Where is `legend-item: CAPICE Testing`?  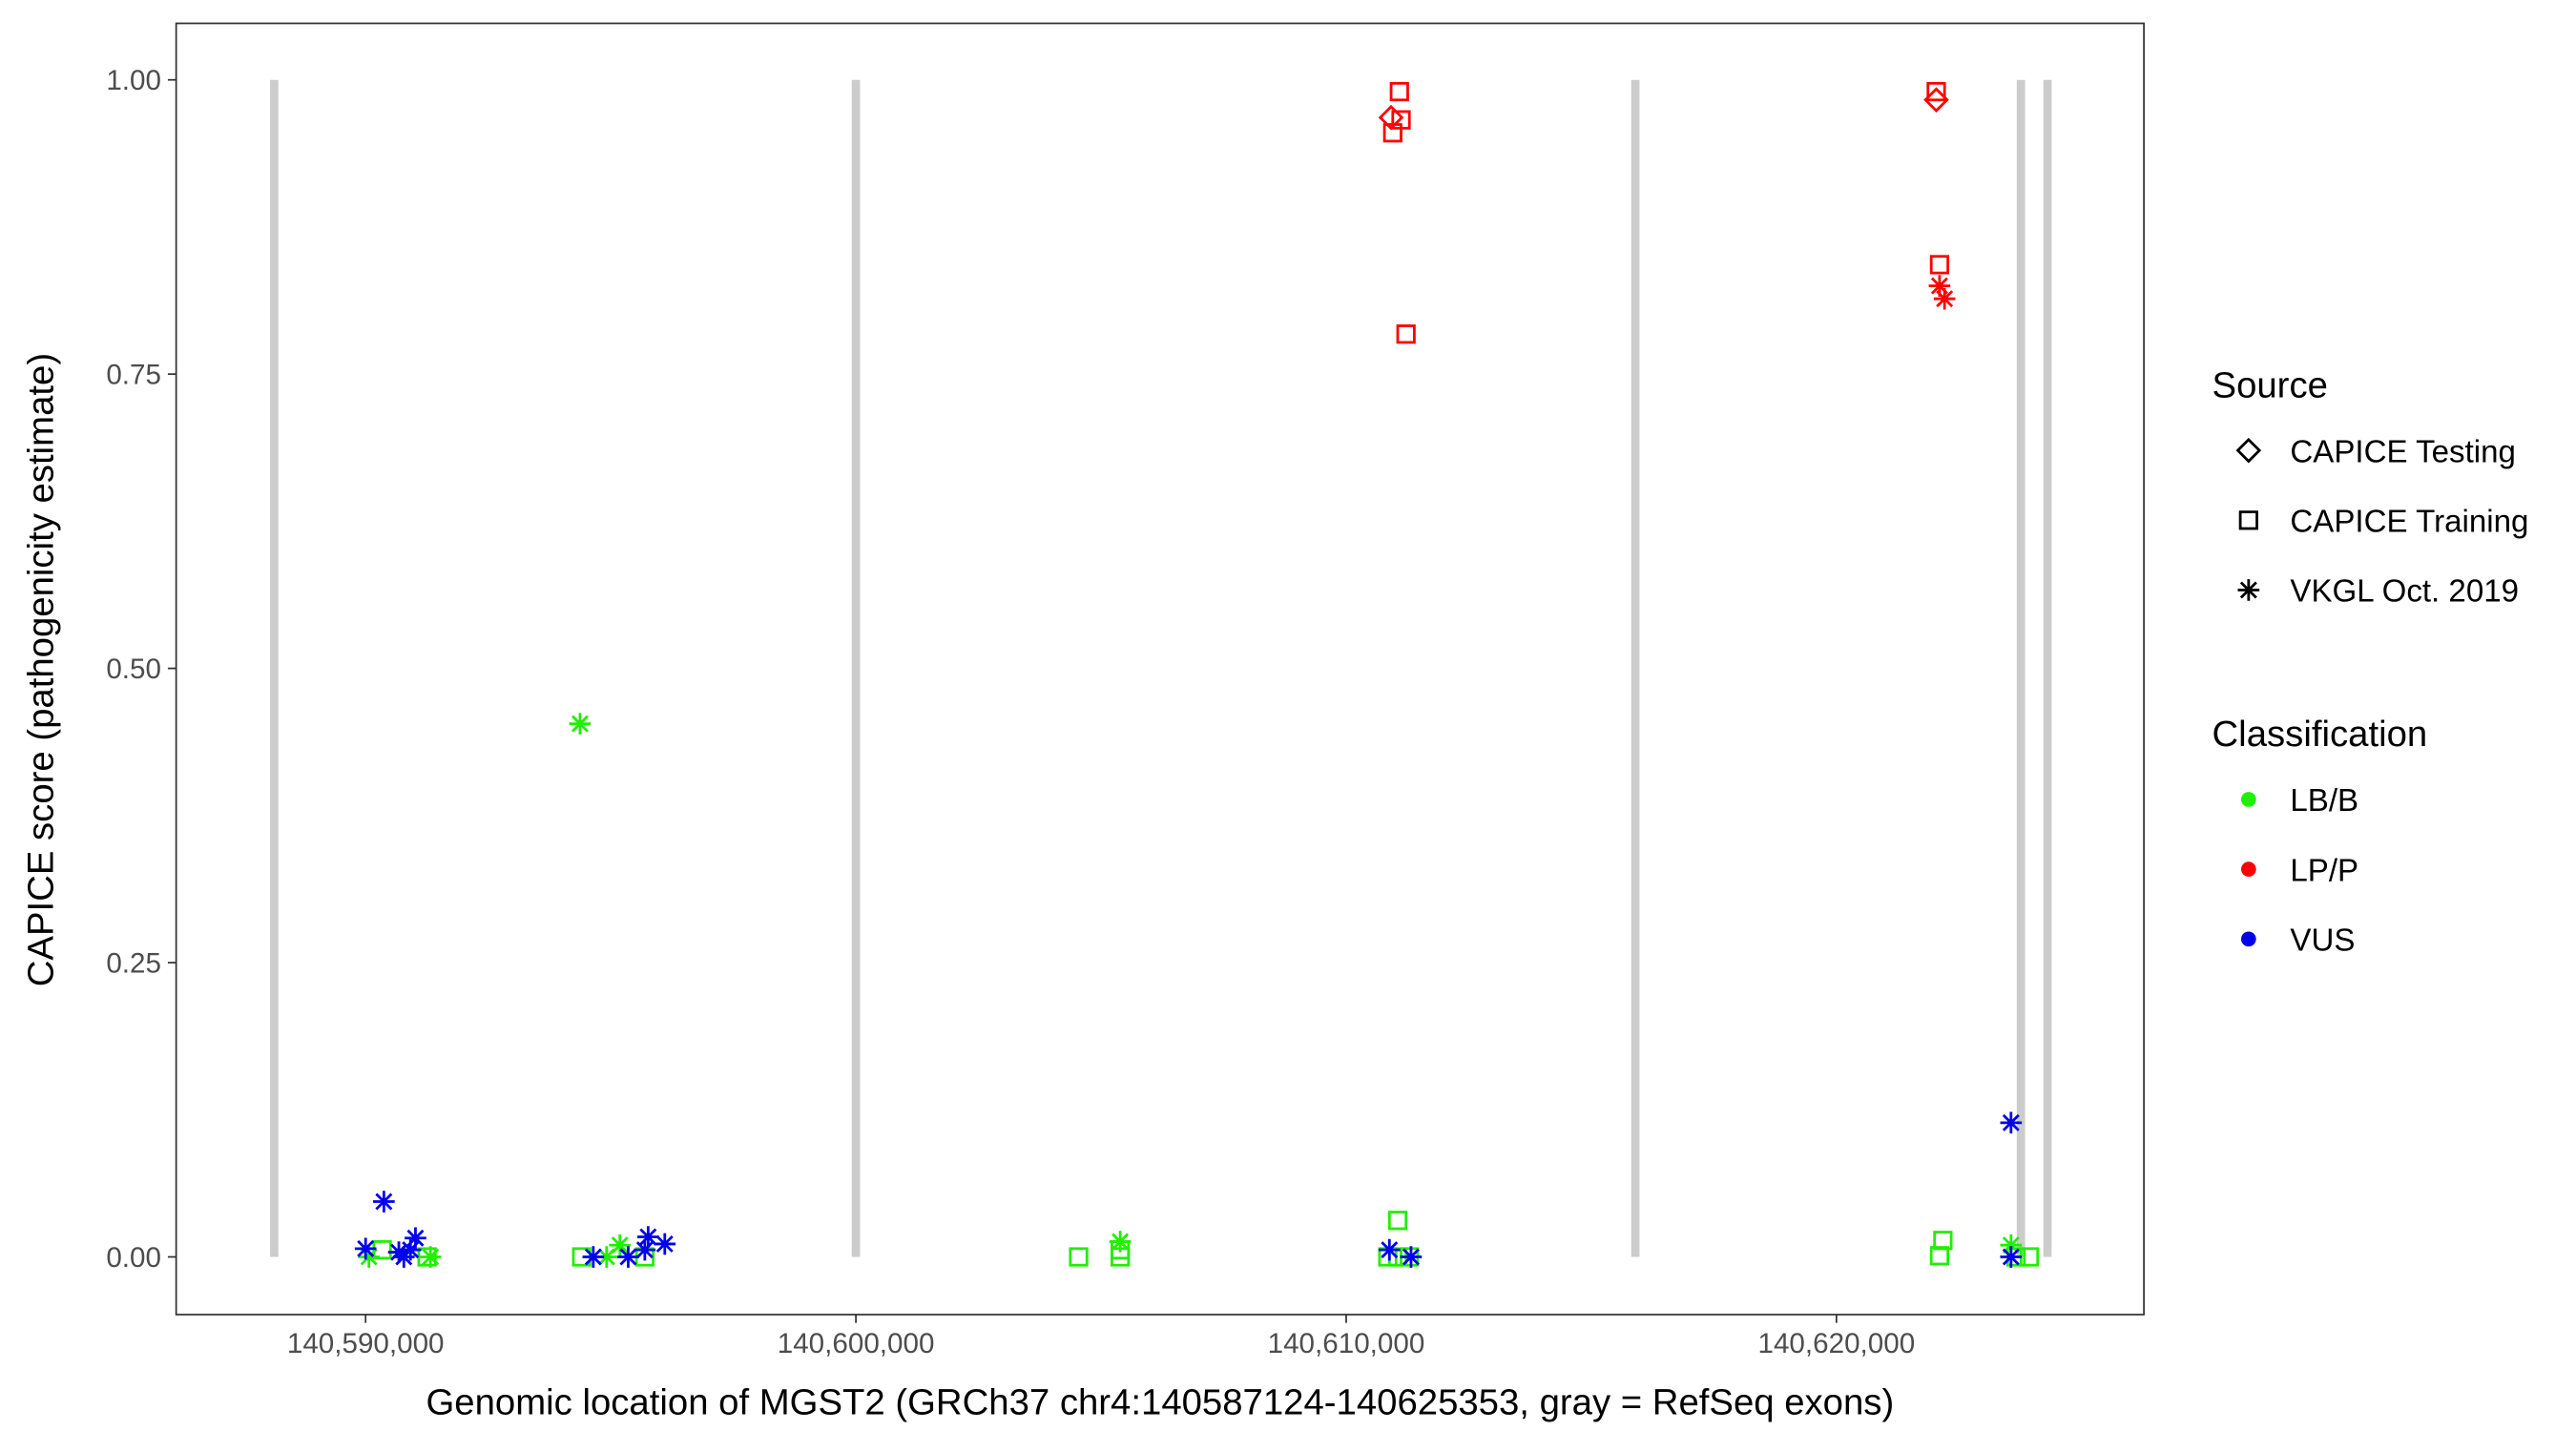 legend-item: CAPICE Testing is located at coordinates (2375, 452).